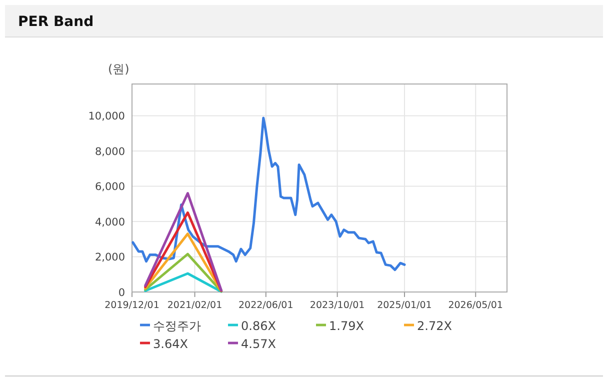 The width and height of the screenshot is (608, 382). What do you see at coordinates (475, 305) in the screenshot?
I see `x-tick-label: 2026/05/01` at bounding box center [475, 305].